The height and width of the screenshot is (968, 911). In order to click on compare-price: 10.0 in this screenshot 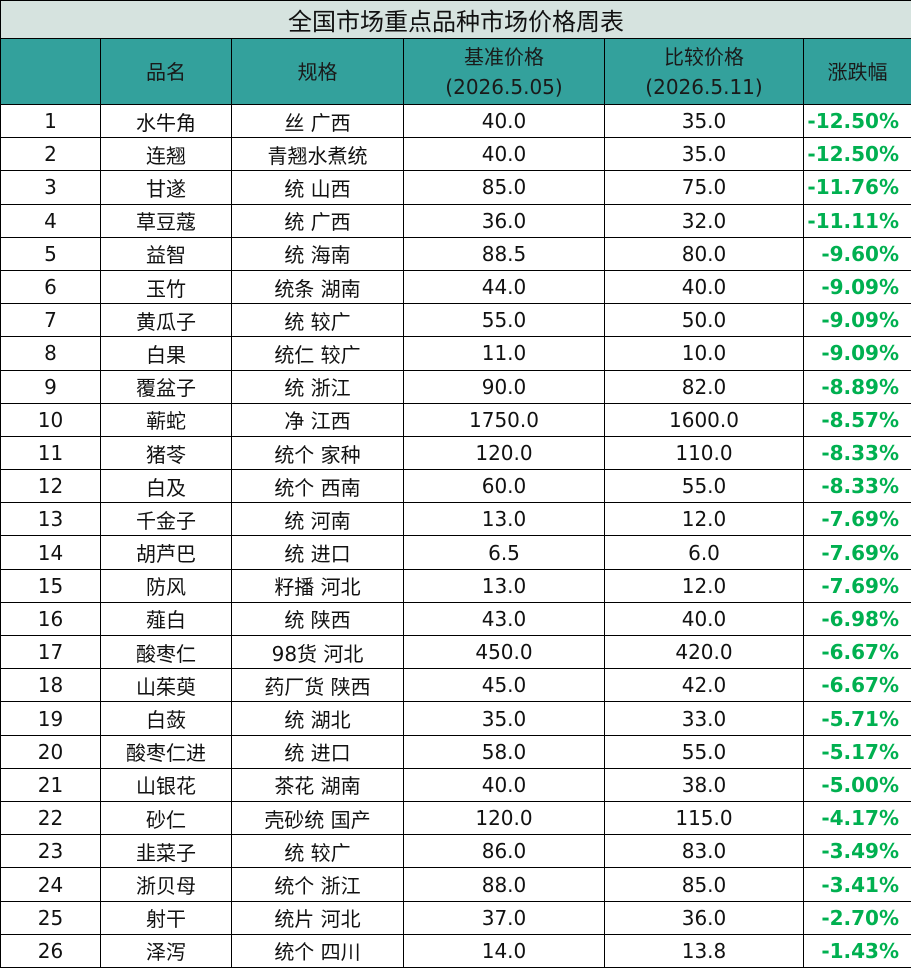, I will do `click(704, 354)`.